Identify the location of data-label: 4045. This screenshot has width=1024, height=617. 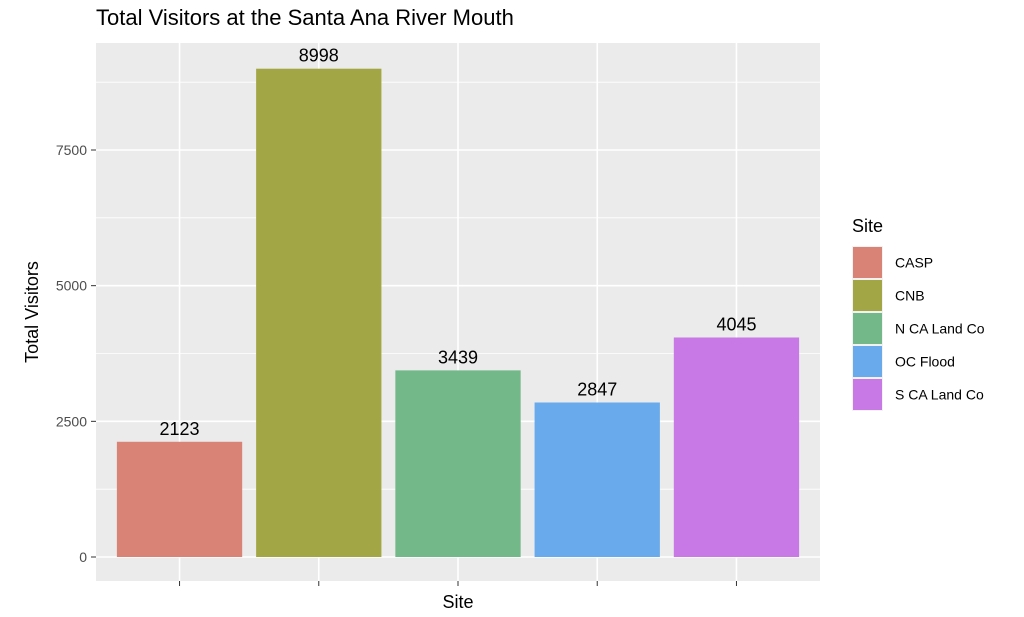
(736, 324).